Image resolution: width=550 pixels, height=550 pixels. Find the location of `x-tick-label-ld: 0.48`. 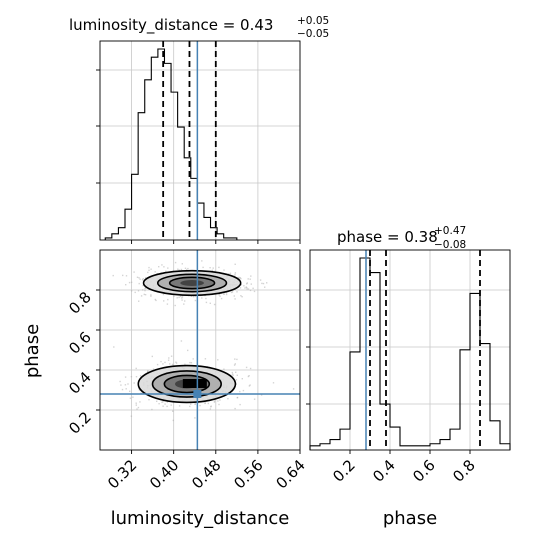

x-tick-label-ld: 0.48 is located at coordinates (206, 474).